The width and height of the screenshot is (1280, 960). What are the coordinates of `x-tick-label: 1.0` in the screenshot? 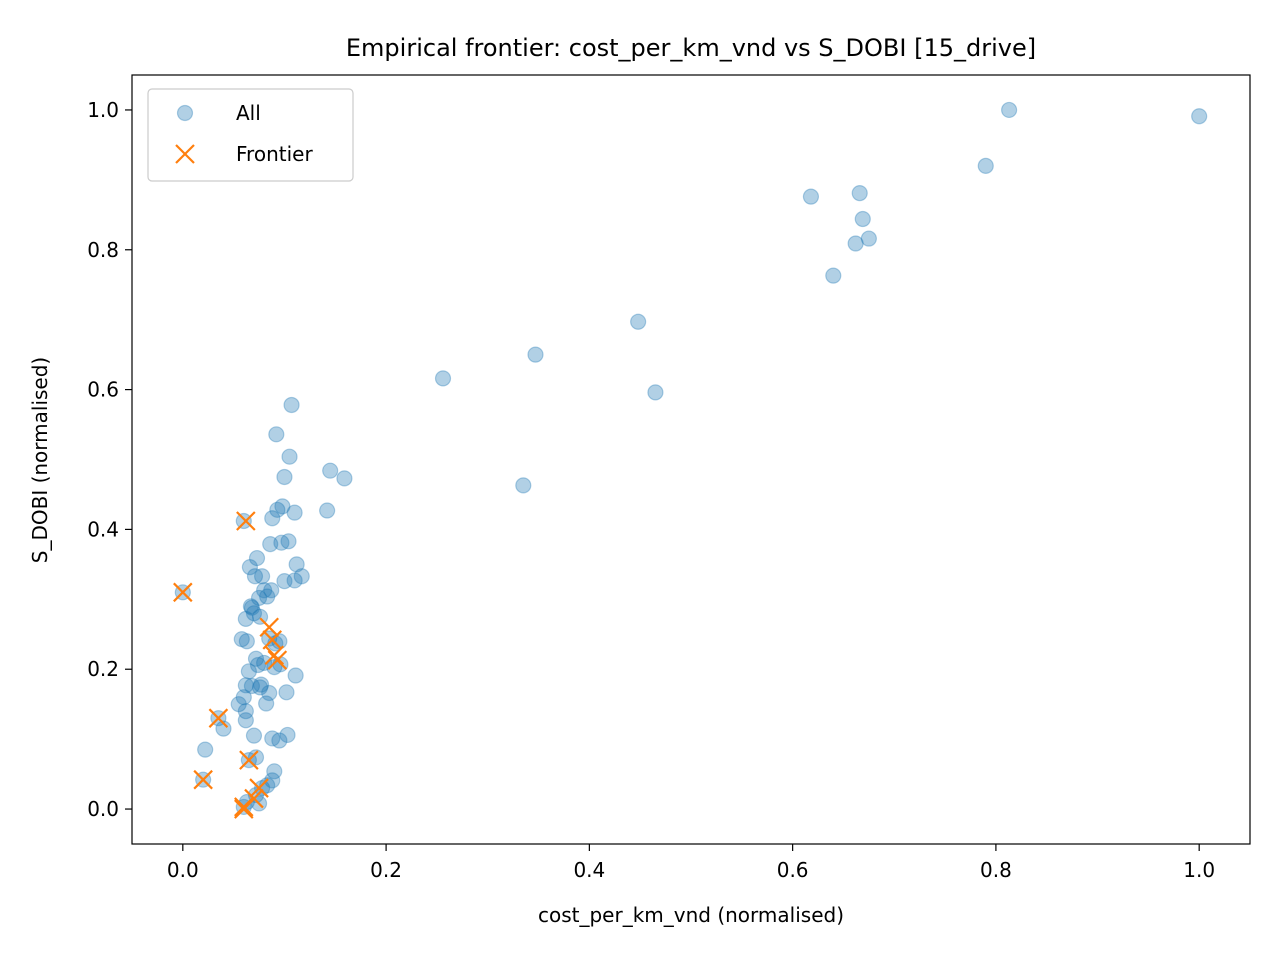 It's located at (1199, 870).